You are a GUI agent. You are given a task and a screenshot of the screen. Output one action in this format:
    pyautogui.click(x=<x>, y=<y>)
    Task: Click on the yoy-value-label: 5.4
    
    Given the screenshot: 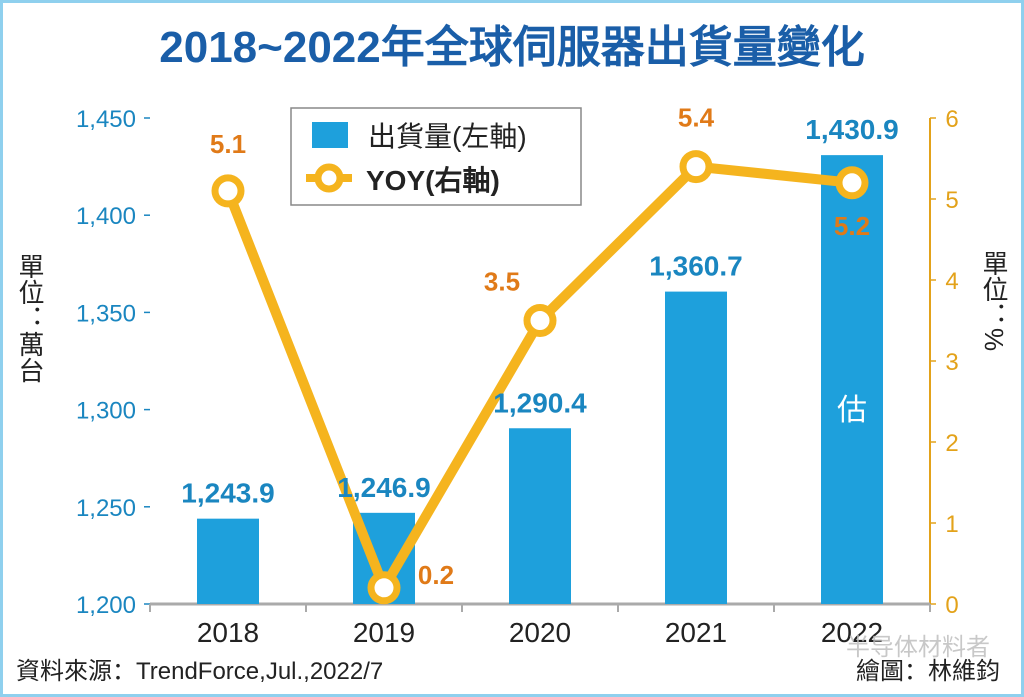 What is the action you would take?
    pyautogui.click(x=696, y=118)
    